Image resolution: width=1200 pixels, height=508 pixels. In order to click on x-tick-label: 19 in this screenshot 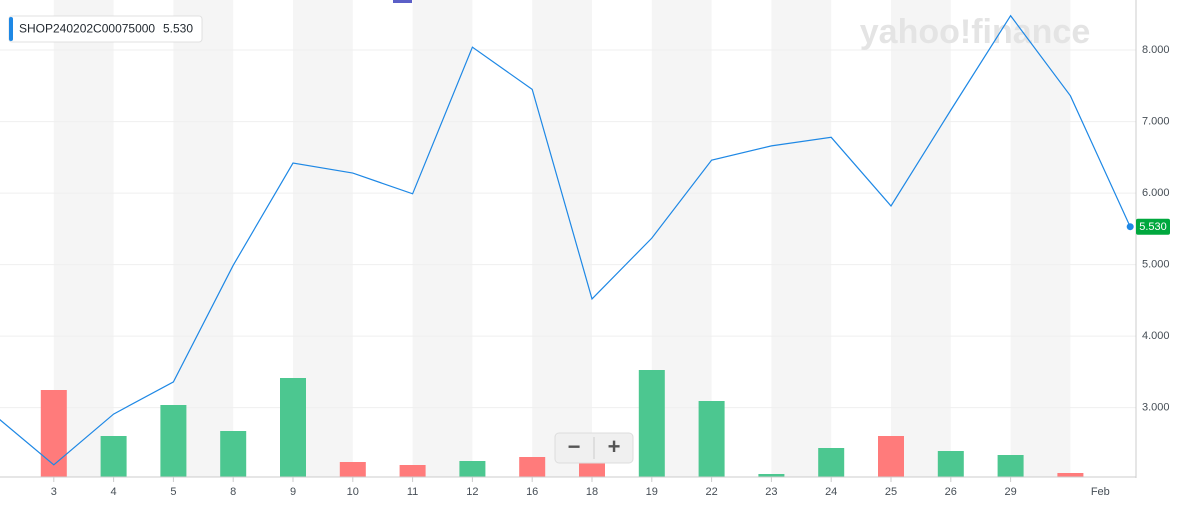, I will do `click(652, 492)`.